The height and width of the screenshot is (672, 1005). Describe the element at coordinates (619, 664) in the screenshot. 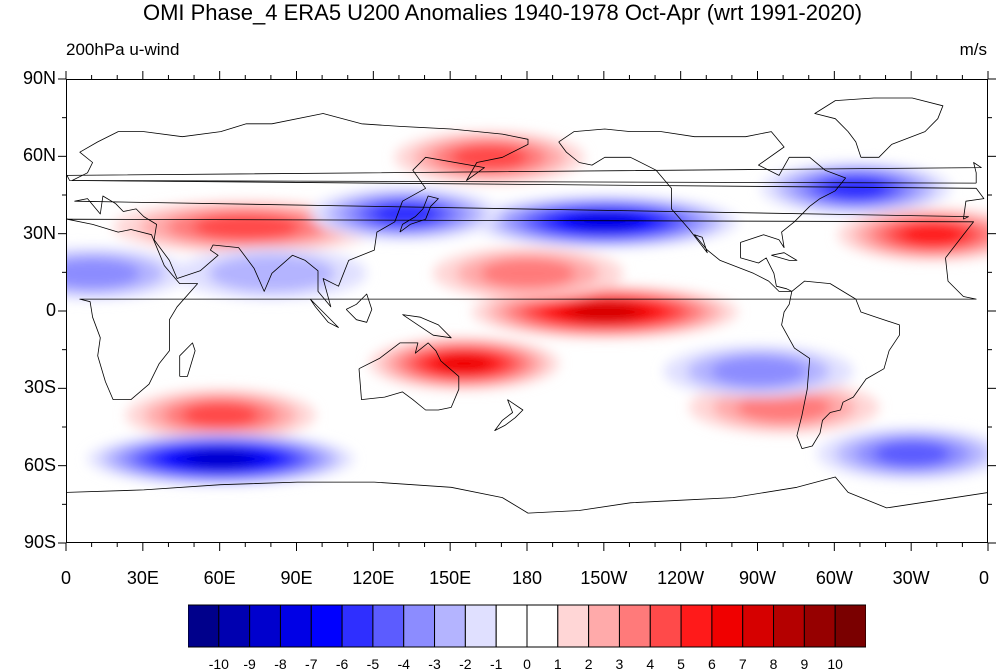

I see `colorbar-tick-label: 3` at that location.